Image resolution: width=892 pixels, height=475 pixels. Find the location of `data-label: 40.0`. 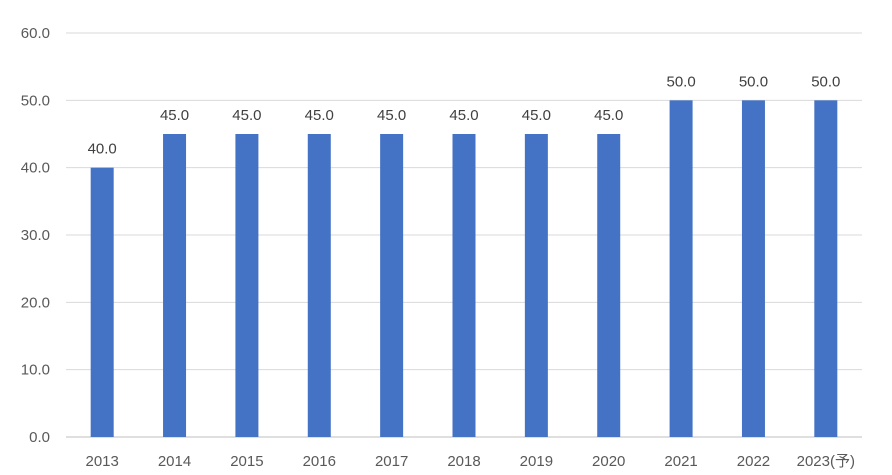

data-label: 40.0 is located at coordinates (102, 149).